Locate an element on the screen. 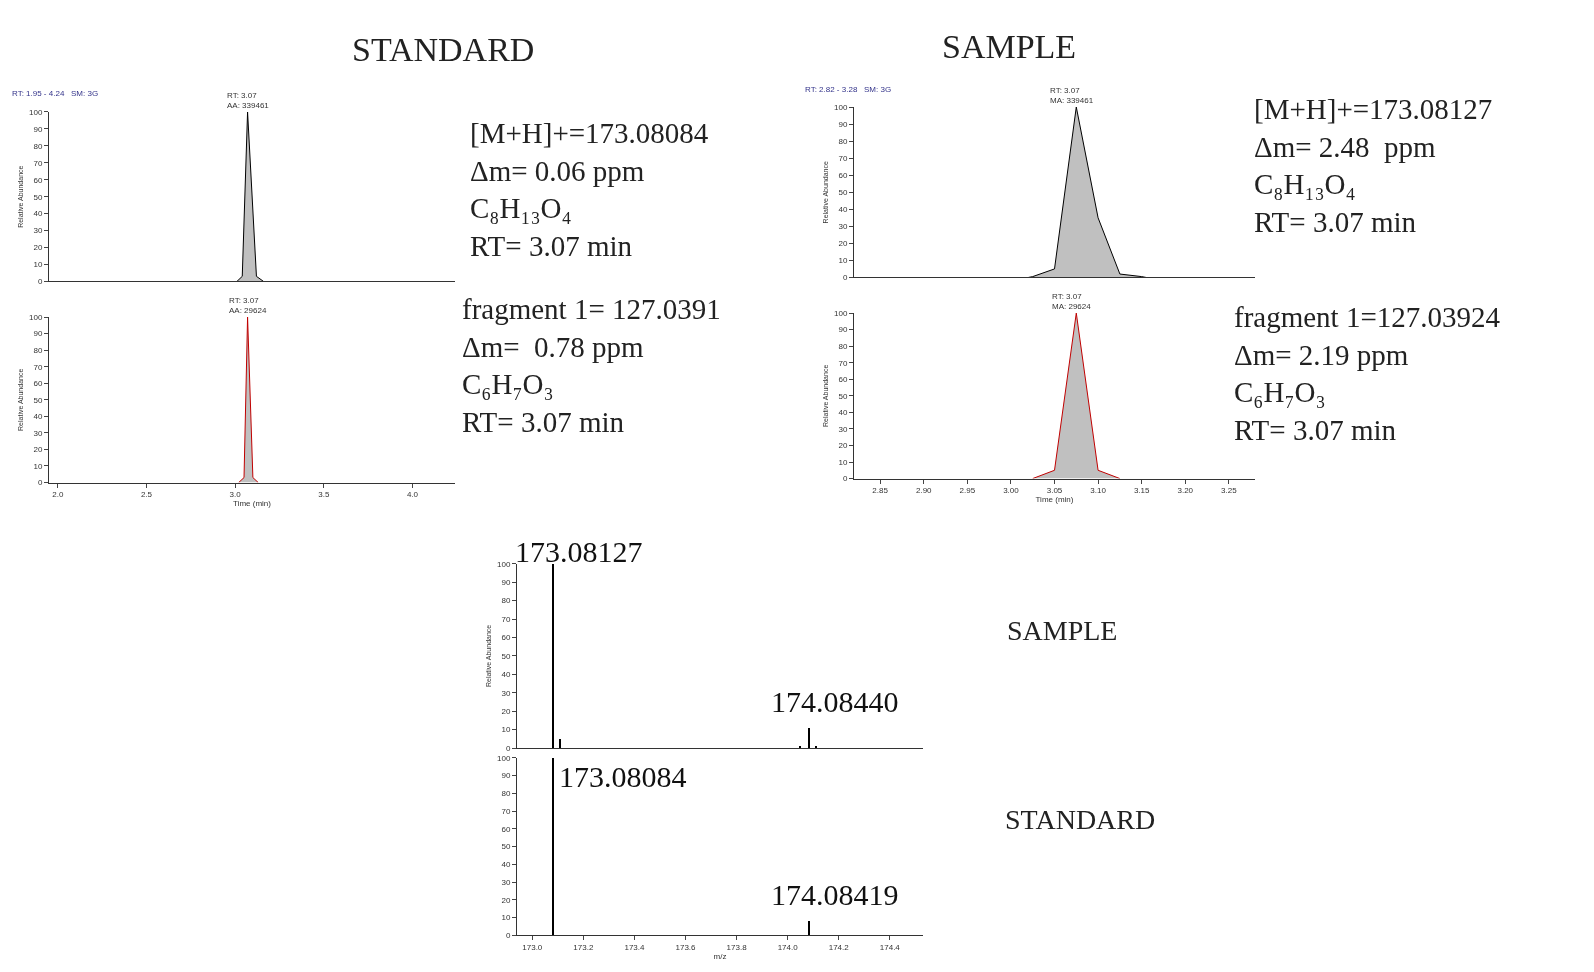  x-tick-label: 3.0 is located at coordinates (235, 495).